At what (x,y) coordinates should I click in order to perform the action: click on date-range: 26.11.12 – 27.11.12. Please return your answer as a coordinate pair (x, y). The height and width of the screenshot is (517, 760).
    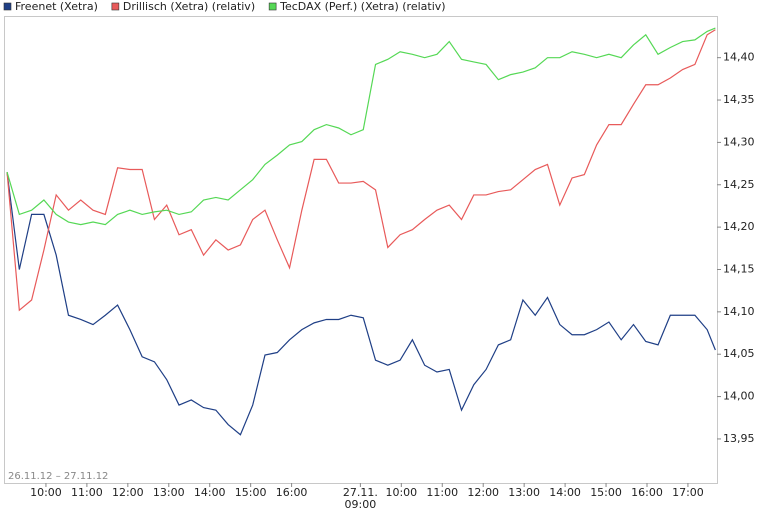
    Looking at the image, I should click on (58, 476).